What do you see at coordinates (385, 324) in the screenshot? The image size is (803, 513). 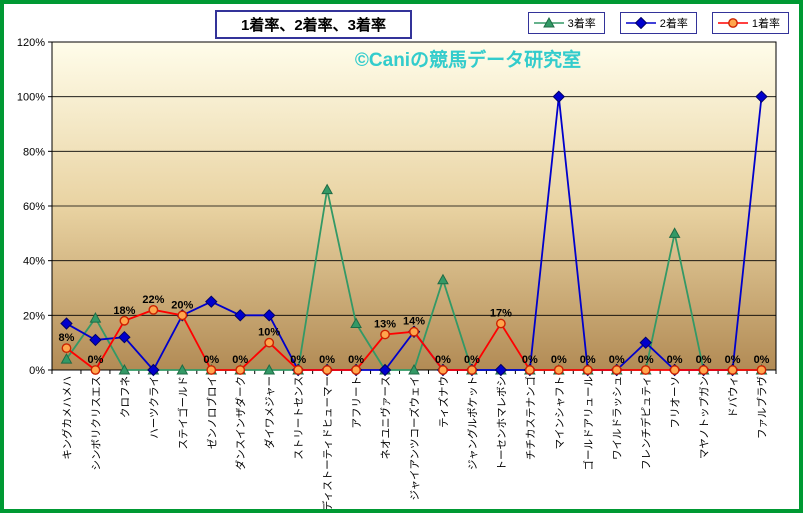 I see `data-label: 13%` at bounding box center [385, 324].